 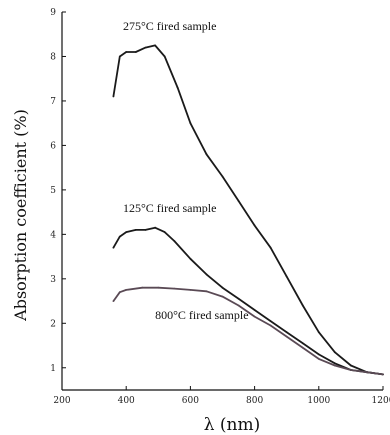 What do you see at coordinates (61, 401) in the screenshot?
I see `x-tick-label: 200` at bounding box center [61, 401].